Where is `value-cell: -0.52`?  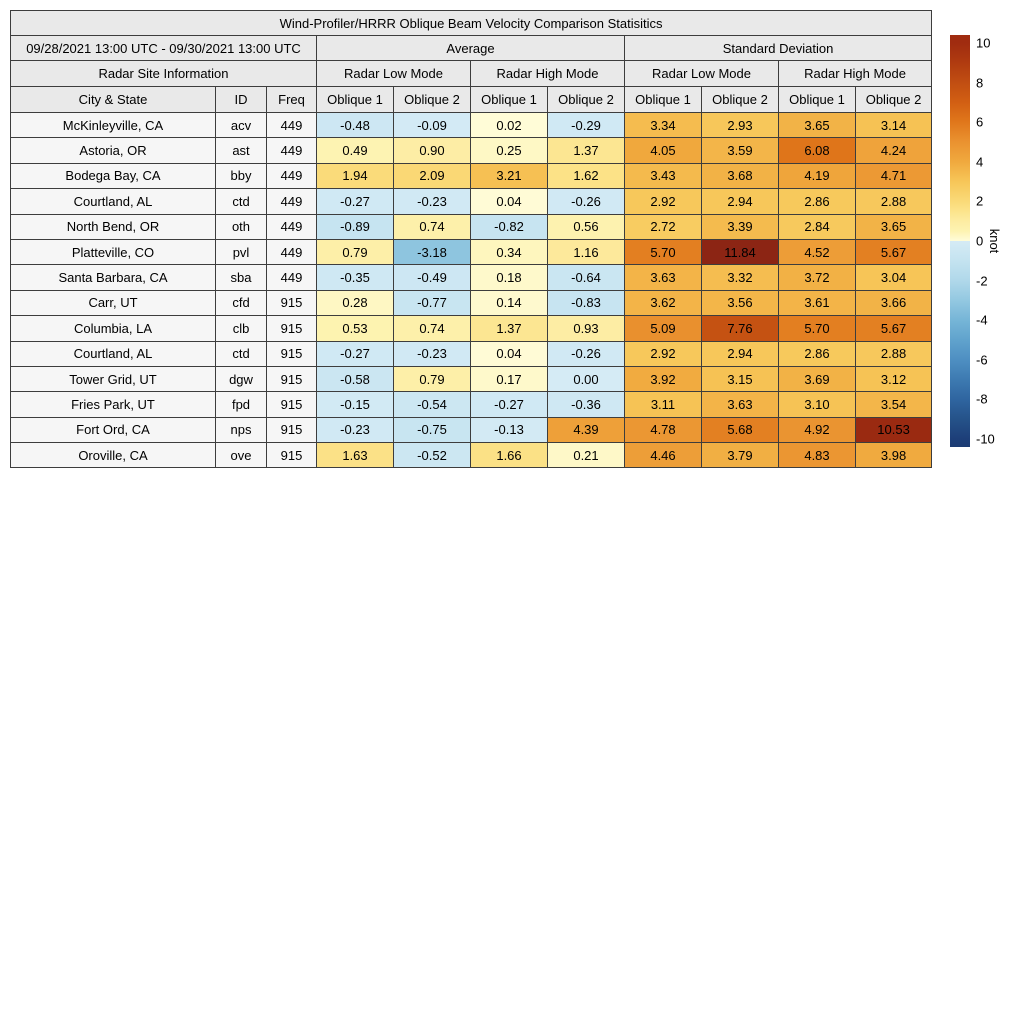
value-cell: -0.52 is located at coordinates (432, 455).